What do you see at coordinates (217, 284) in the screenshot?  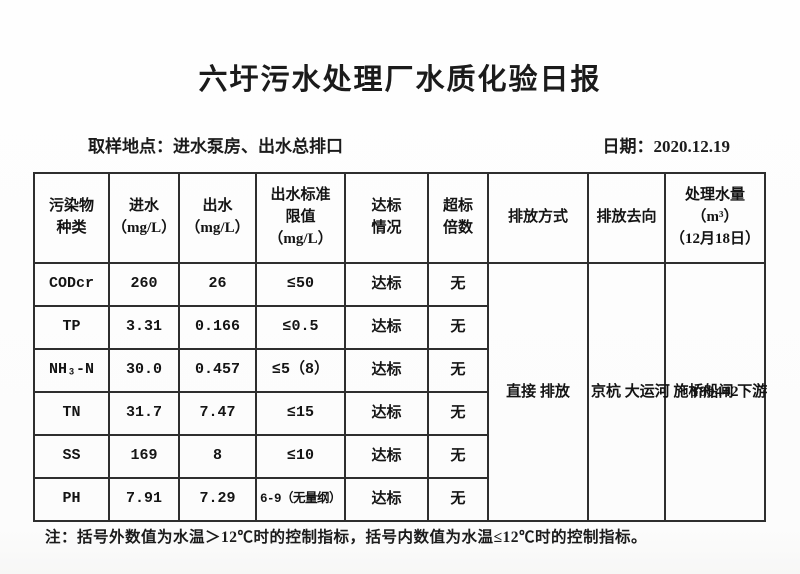 I see `effluent-value-cell: 26` at bounding box center [217, 284].